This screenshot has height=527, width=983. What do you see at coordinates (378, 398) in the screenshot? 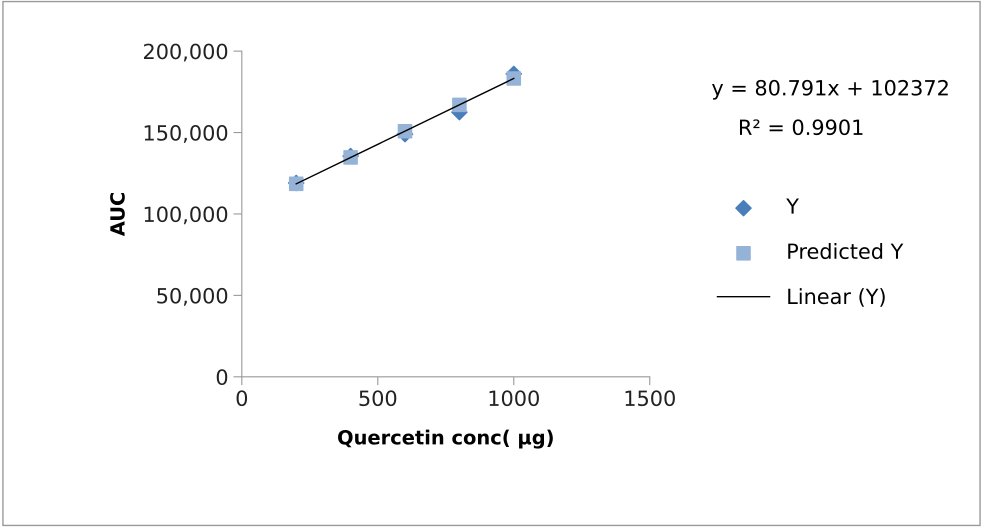
I see `x-tick-label: 500` at bounding box center [378, 398].